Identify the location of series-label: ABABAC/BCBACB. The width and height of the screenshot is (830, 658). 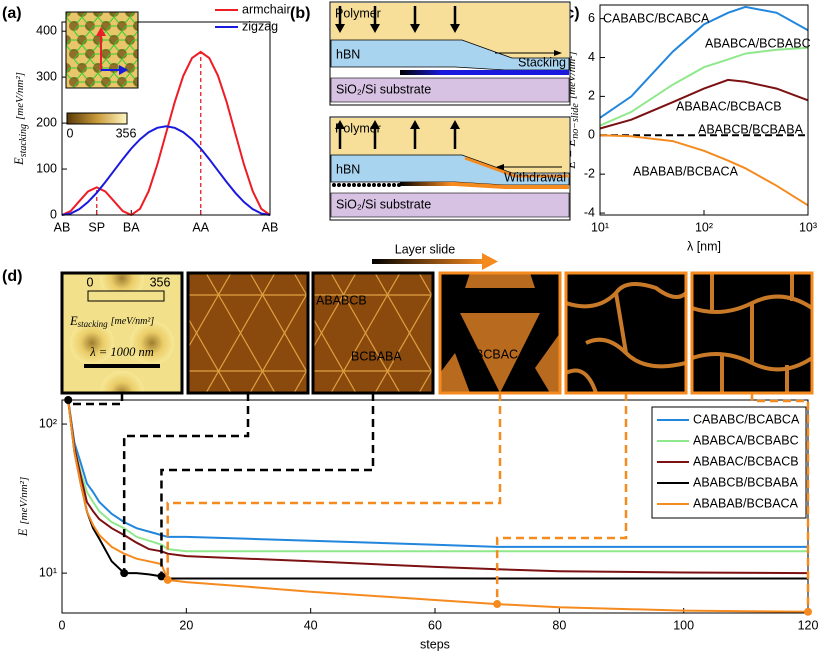
(729, 106).